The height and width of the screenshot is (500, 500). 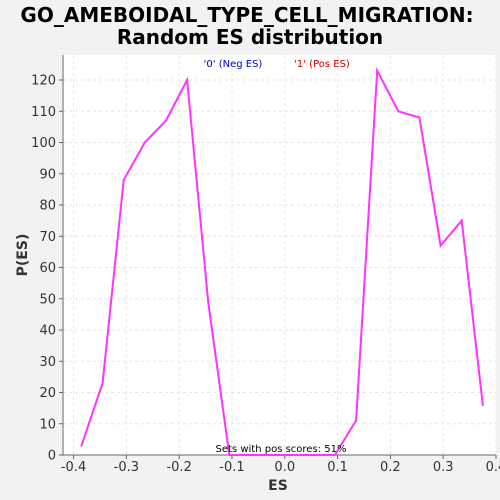 I want to click on y-tick-label-6: 60, so click(x=47, y=268).